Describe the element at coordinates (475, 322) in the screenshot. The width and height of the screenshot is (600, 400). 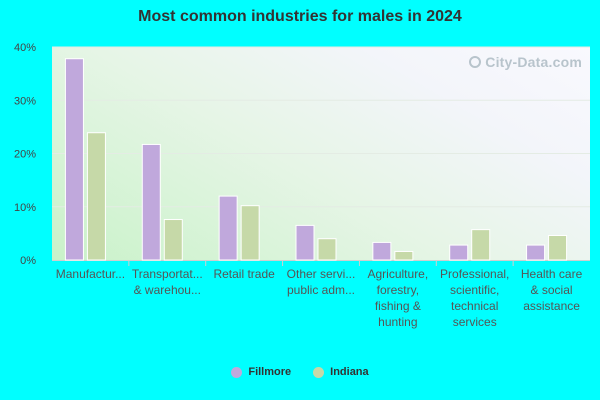
I see `x-tick-label: services` at that location.